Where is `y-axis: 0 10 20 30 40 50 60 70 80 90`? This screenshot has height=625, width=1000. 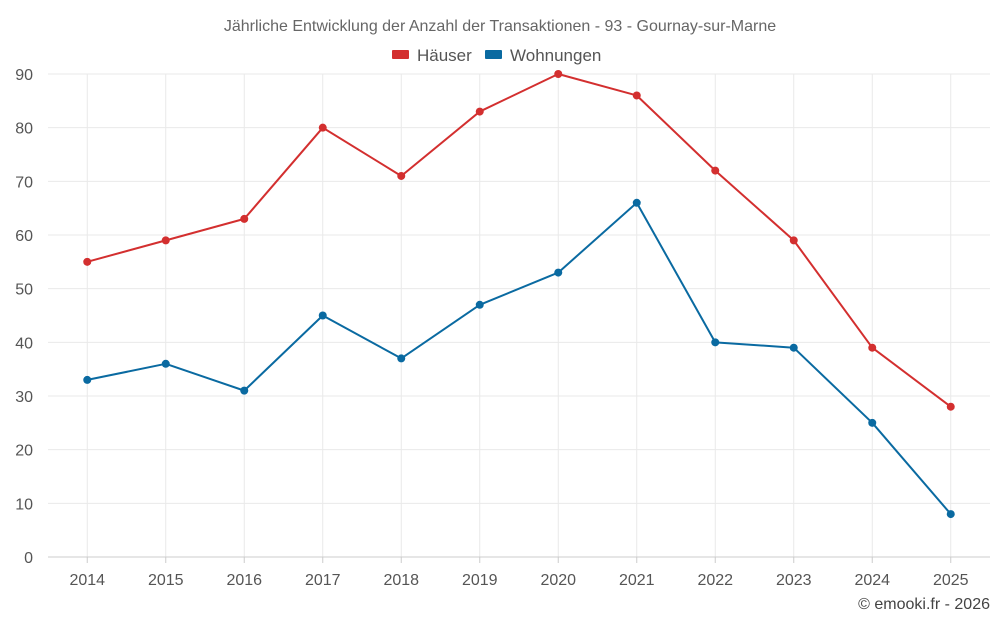 y-axis: 0 10 20 30 40 50 60 70 80 90 is located at coordinates (24, 317).